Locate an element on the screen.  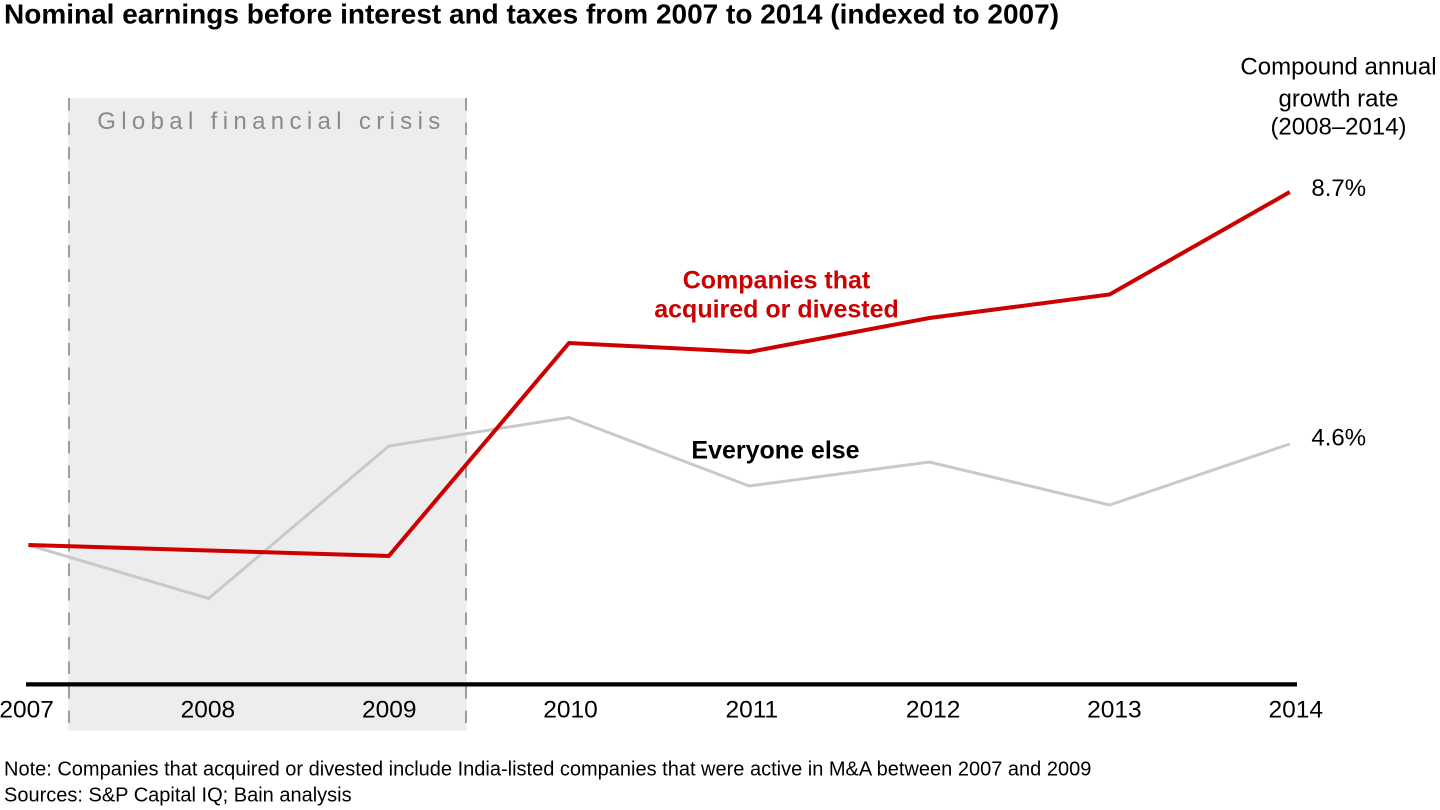
svg-text: growth rate is located at coordinates (1338, 99).